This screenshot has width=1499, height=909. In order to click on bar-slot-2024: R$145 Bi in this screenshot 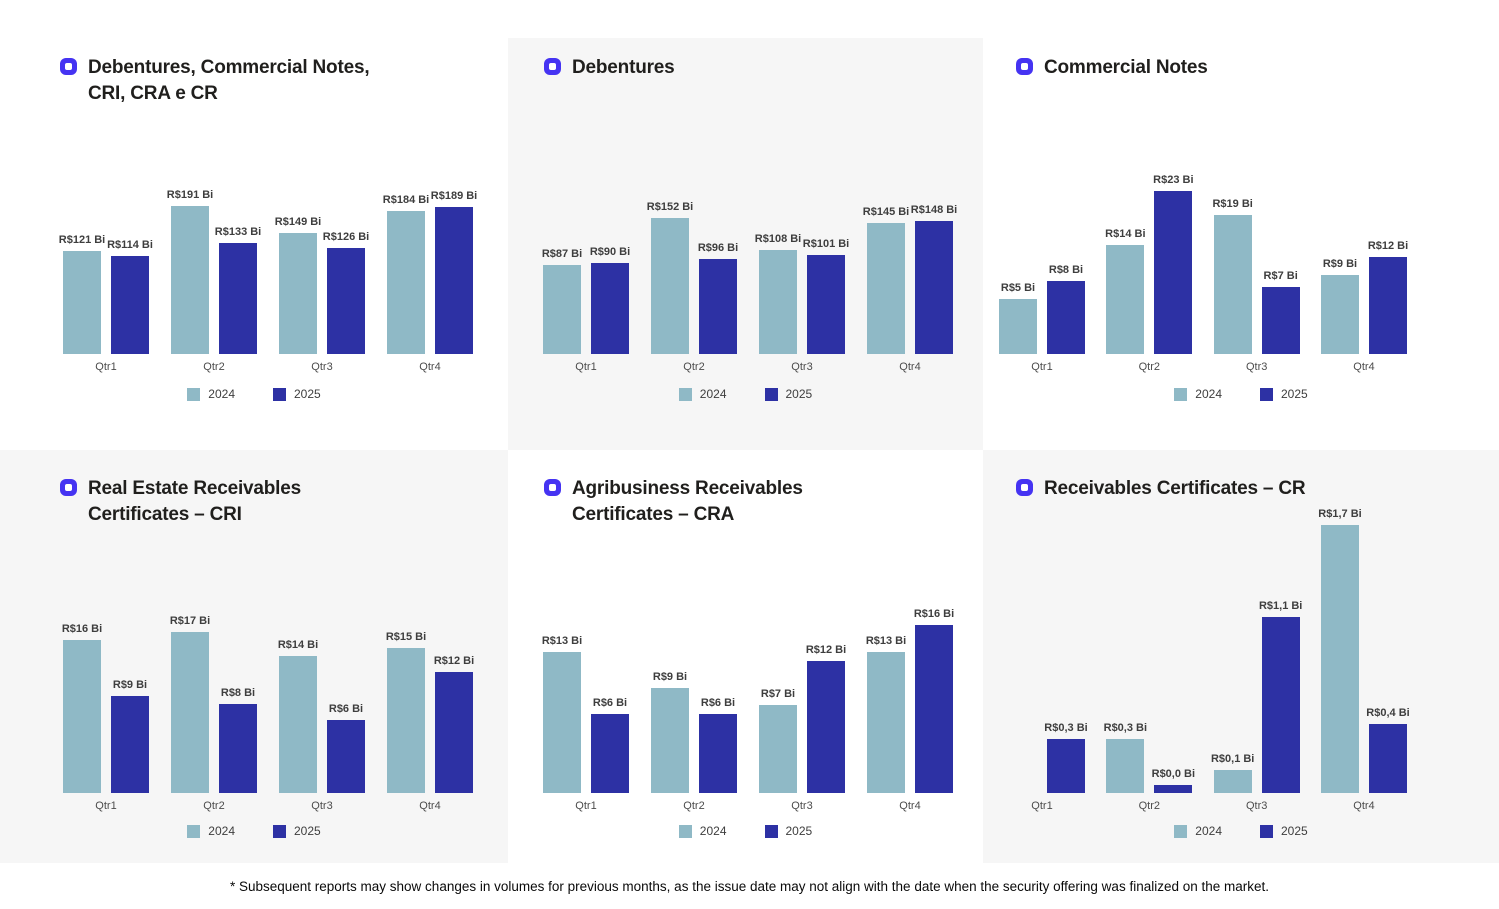, I will do `click(886, 280)`.